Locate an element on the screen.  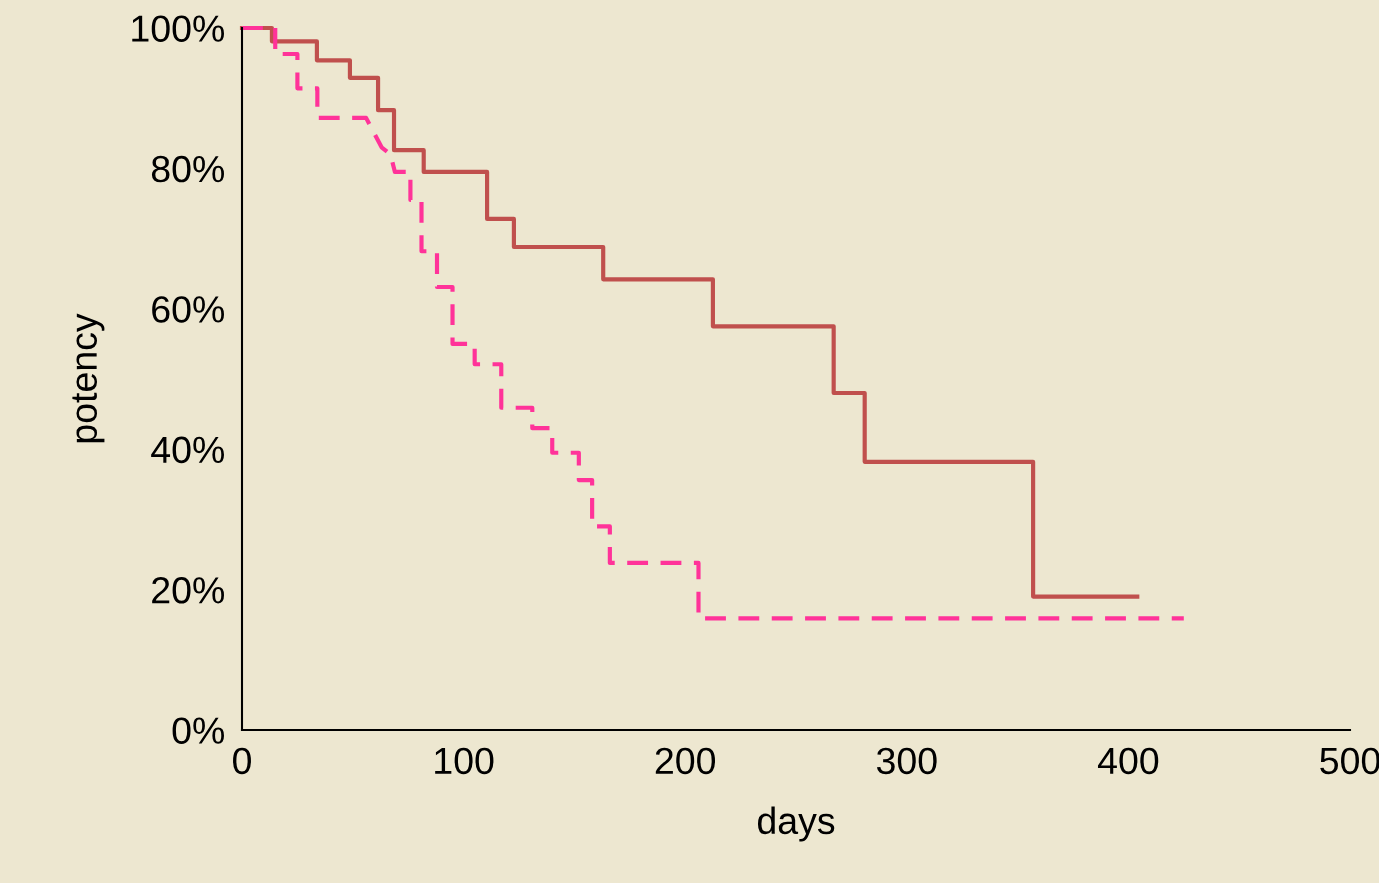
y-tick-label: 60% is located at coordinates (188, 309).